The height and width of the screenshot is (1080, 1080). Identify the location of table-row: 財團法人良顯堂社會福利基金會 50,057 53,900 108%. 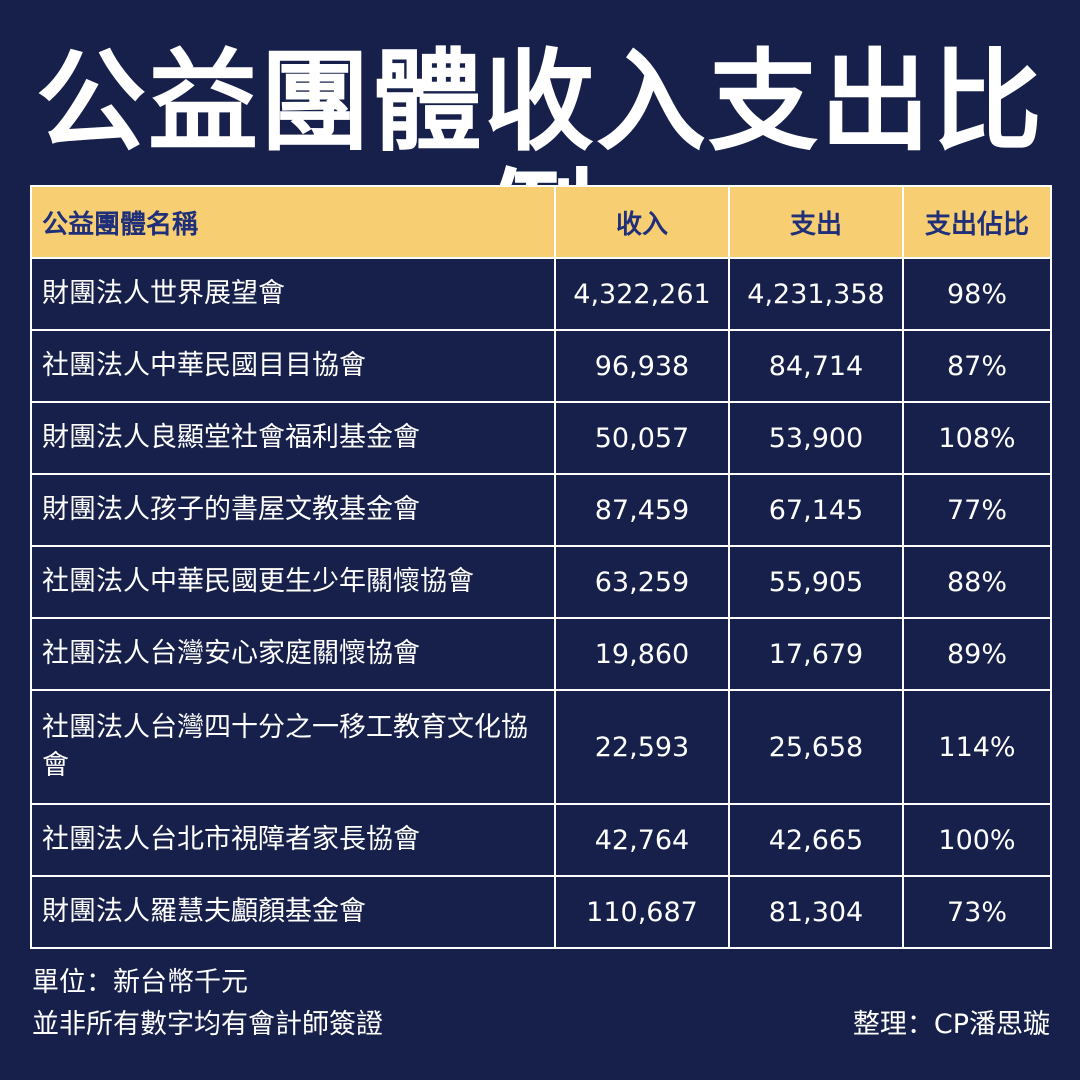
(541, 438).